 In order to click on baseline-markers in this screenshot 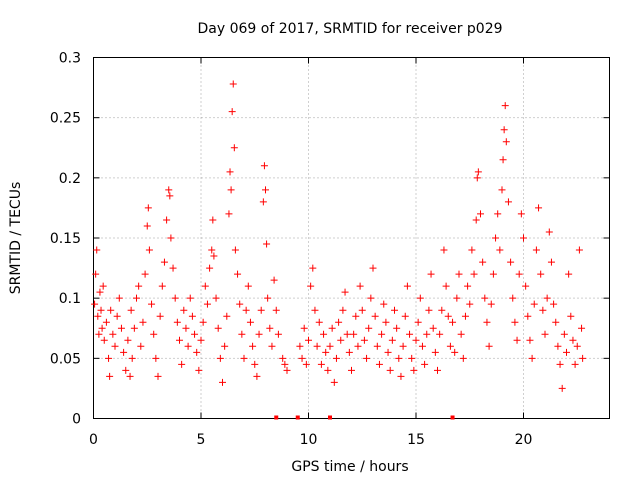, I will do `click(364, 417)`.